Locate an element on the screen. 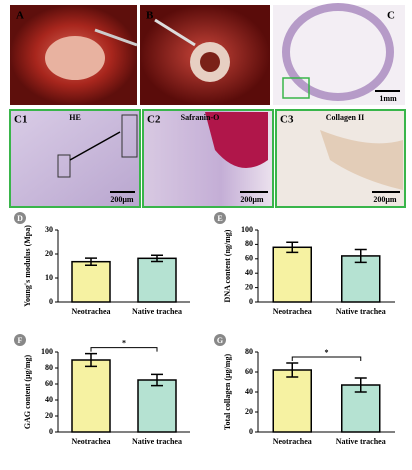 The height and width of the screenshot is (470, 412). panel-label: G is located at coordinates (220, 340).